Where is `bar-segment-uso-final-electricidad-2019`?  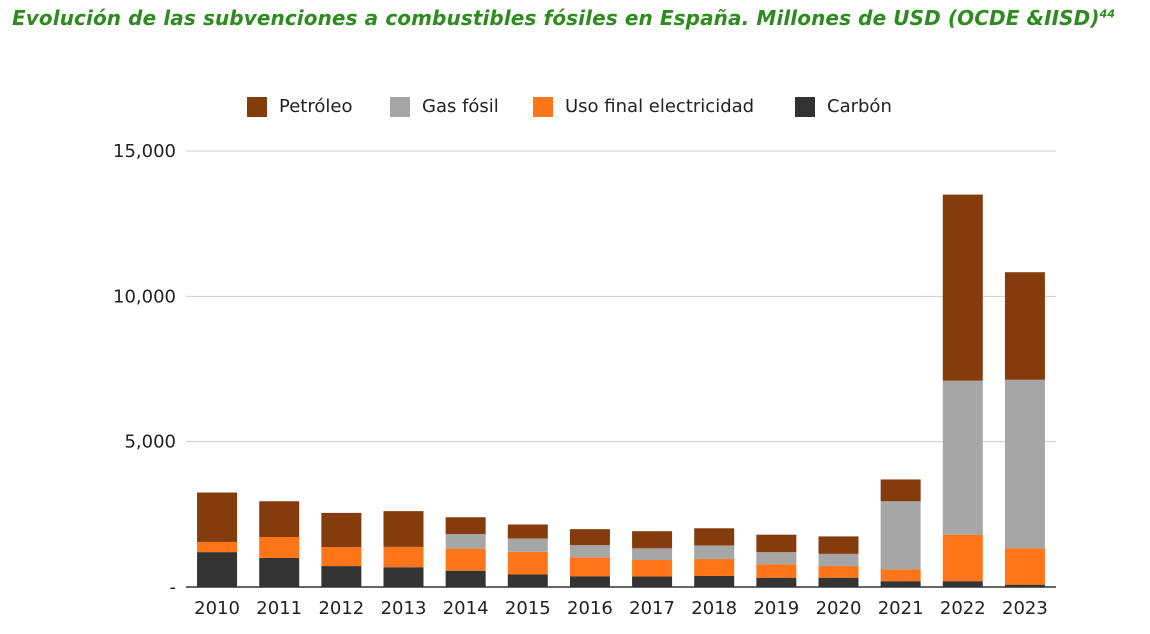
bar-segment-uso-final-electricidad-2019 is located at coordinates (776, 571).